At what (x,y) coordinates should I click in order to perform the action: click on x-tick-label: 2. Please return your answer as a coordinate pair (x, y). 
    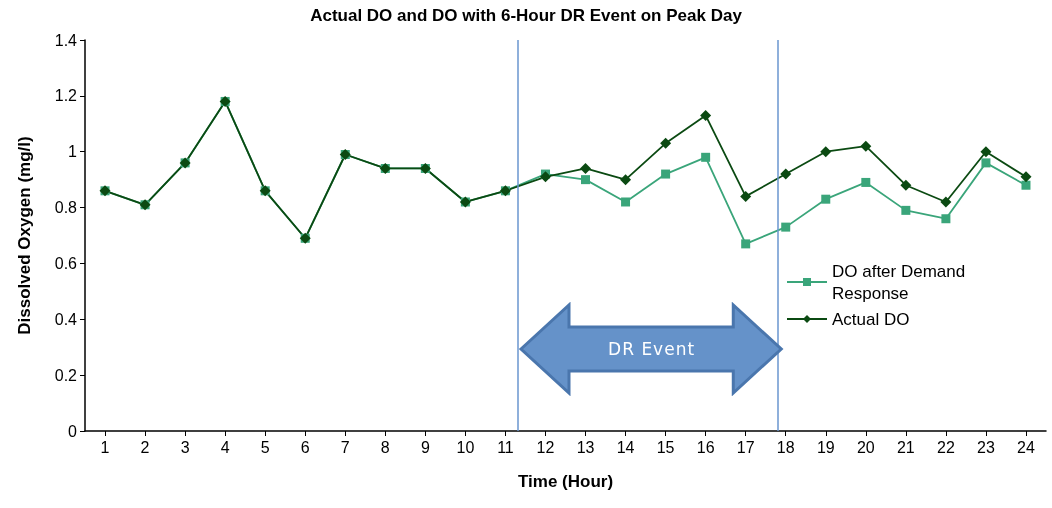
    Looking at the image, I should click on (145, 447).